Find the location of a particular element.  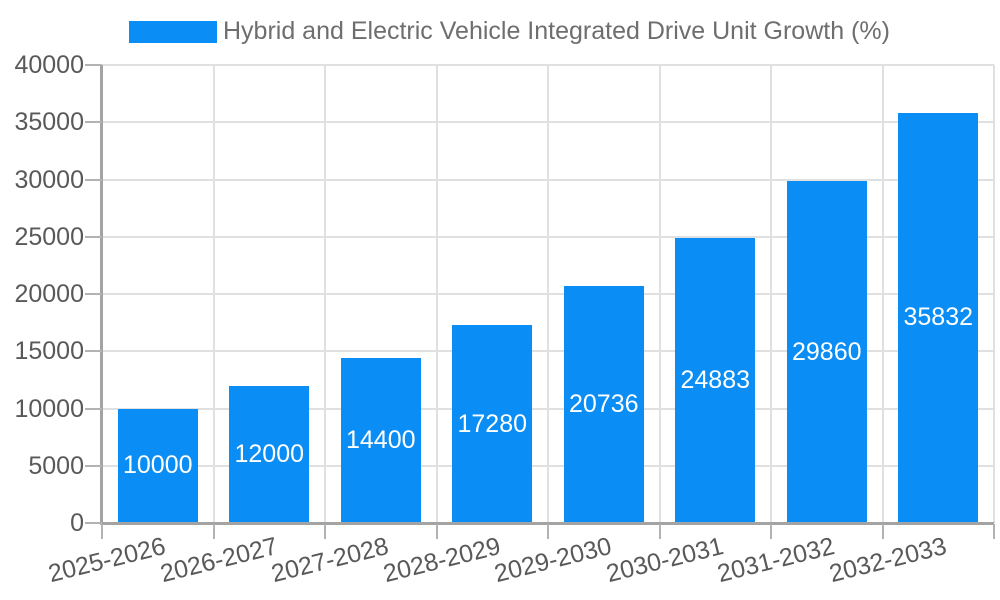

y-tick-label: 40000 is located at coordinates (49, 65).